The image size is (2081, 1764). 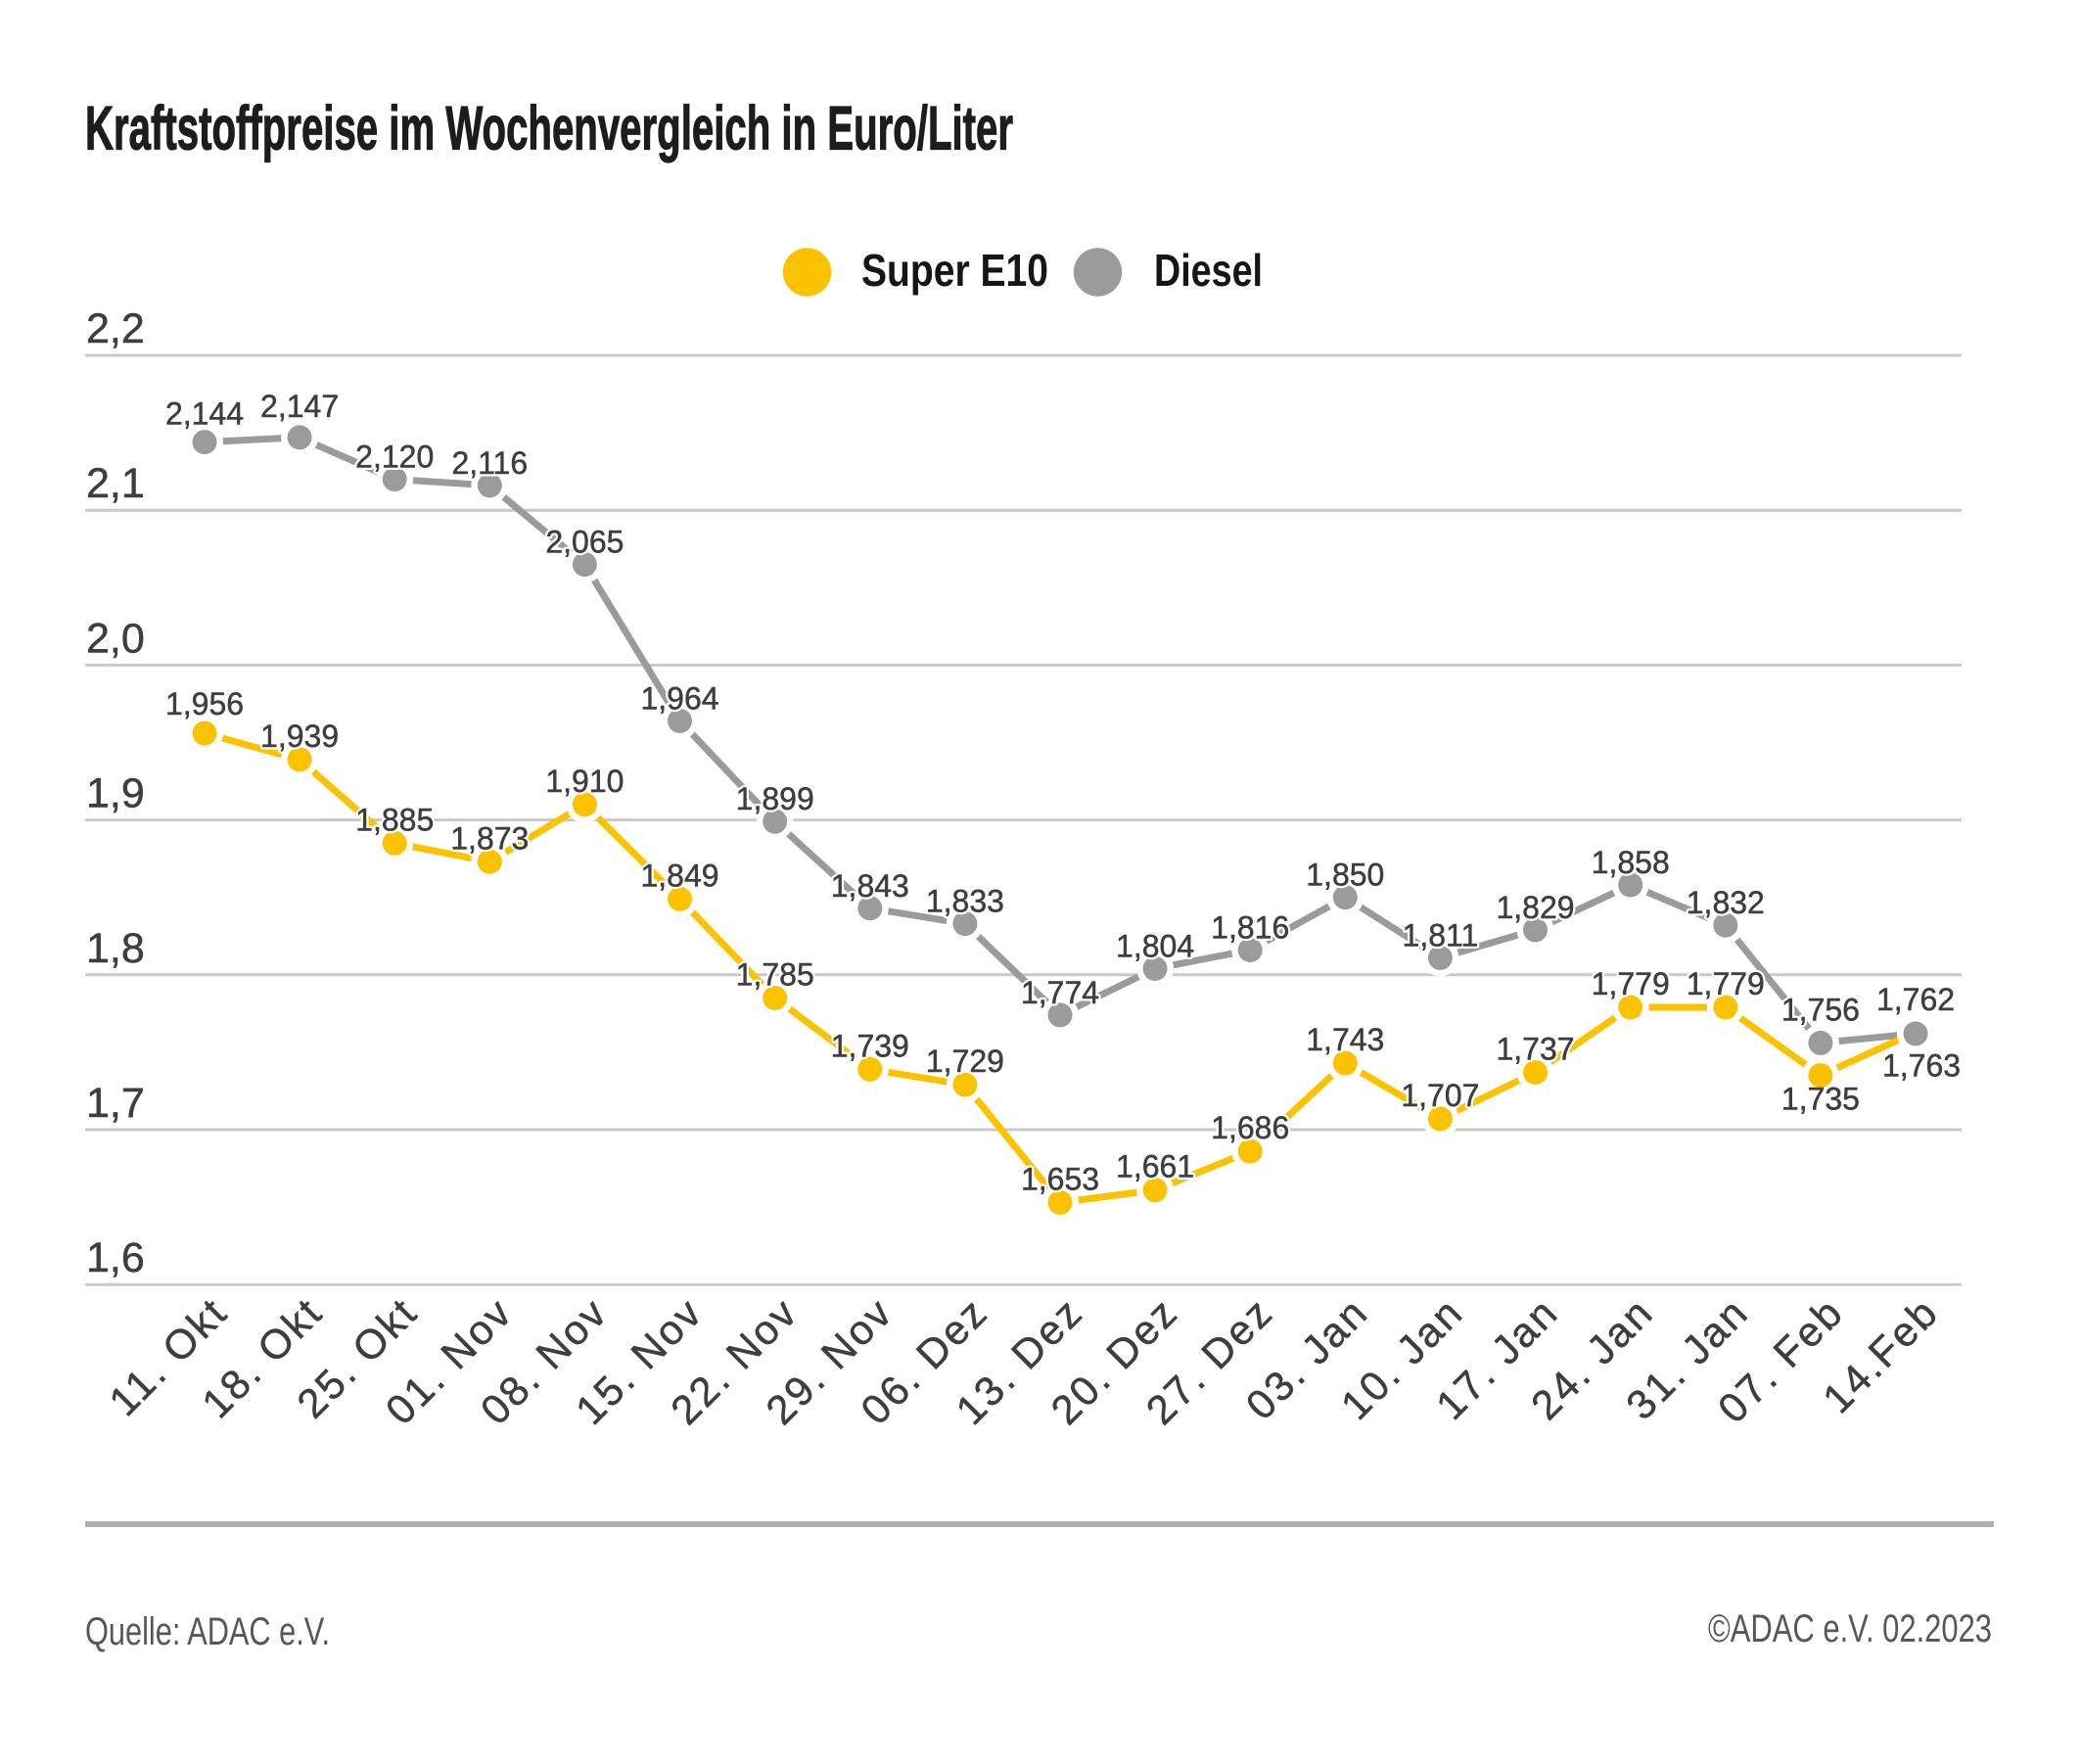 I want to click on svg-text: 1,653, so click(x=1060, y=1178).